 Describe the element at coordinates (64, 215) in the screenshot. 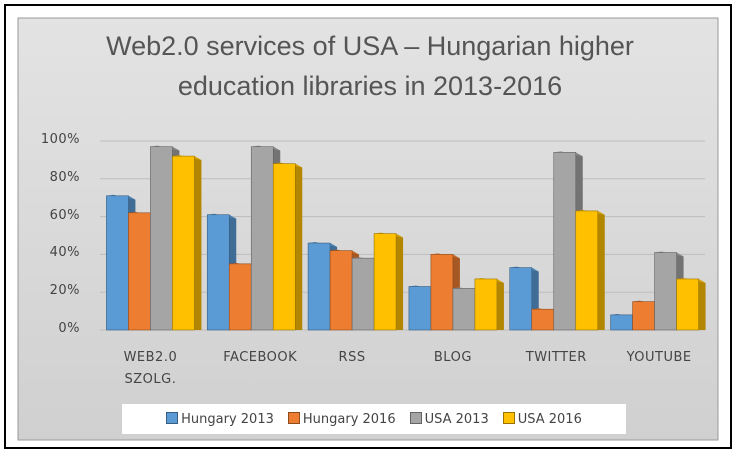

I see `y-tick-label: 60%` at that location.